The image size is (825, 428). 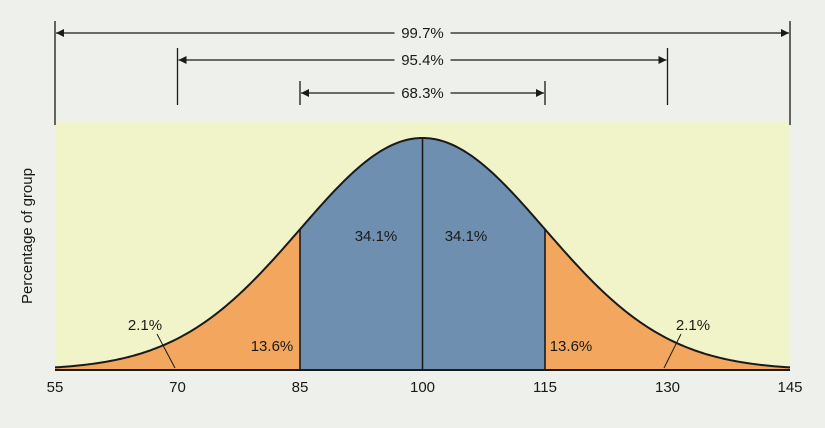 What do you see at coordinates (466, 236) in the screenshot?
I see `region-label-3: 34.1%` at bounding box center [466, 236].